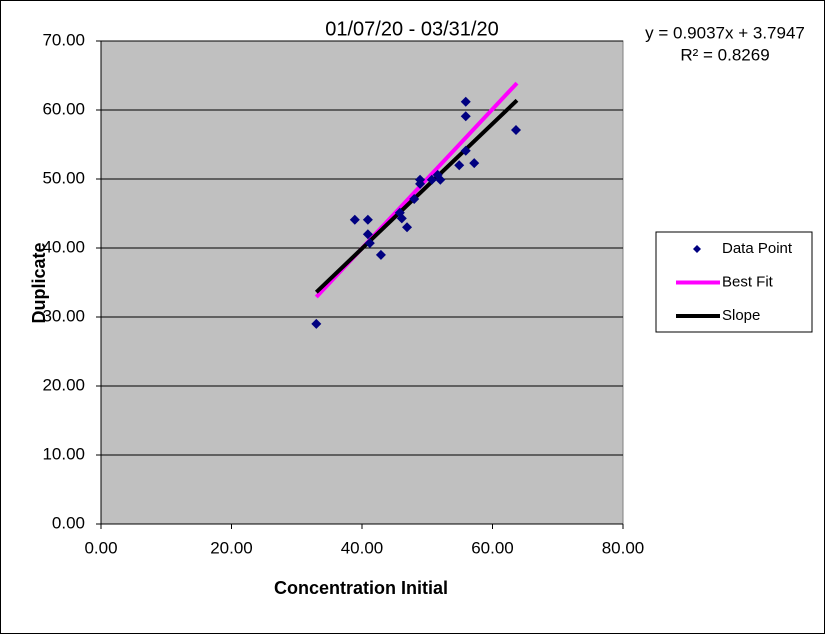 This screenshot has width=825, height=634. I want to click on x-tick-label: 20.00, so click(231, 547).